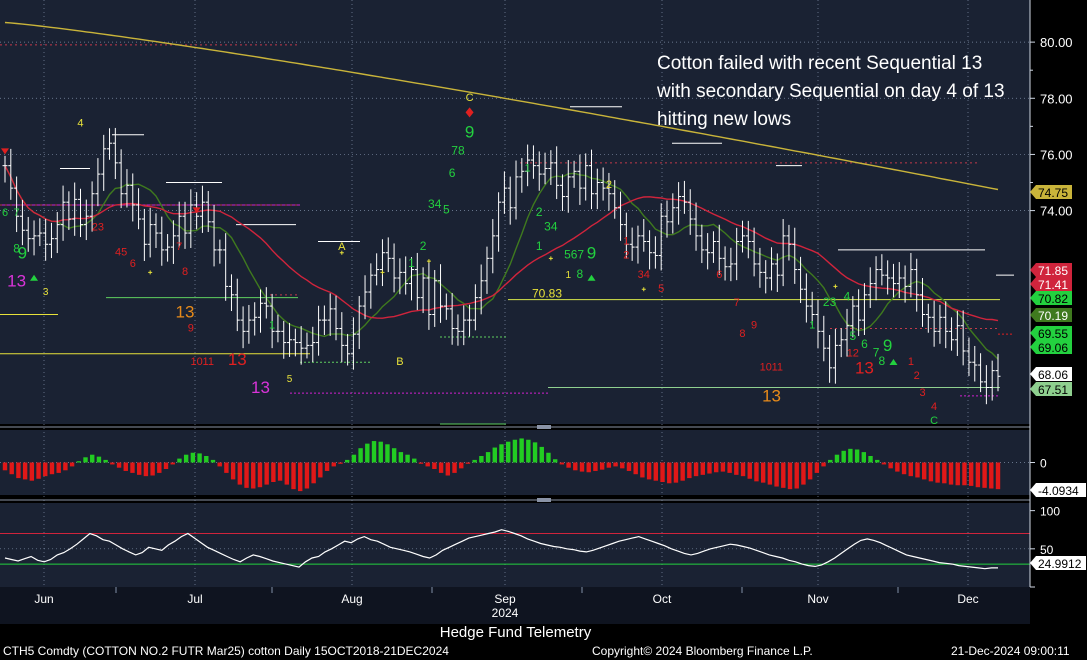  I want to click on price-value-tag-label: 74.75, so click(1053, 193).